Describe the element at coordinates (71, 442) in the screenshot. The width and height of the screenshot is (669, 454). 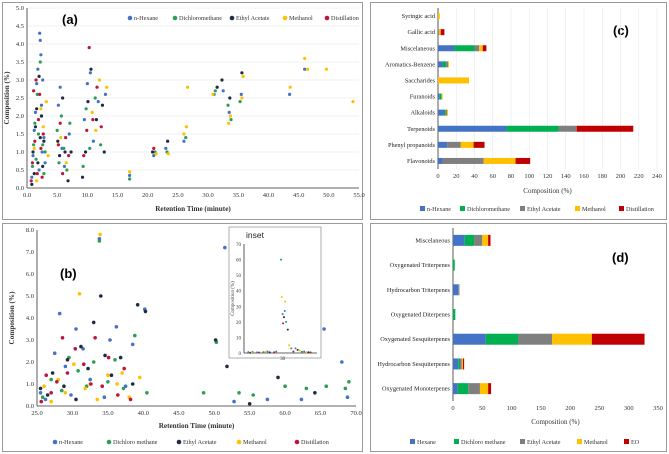
I see `legend-label: n-Hexane` at that location.